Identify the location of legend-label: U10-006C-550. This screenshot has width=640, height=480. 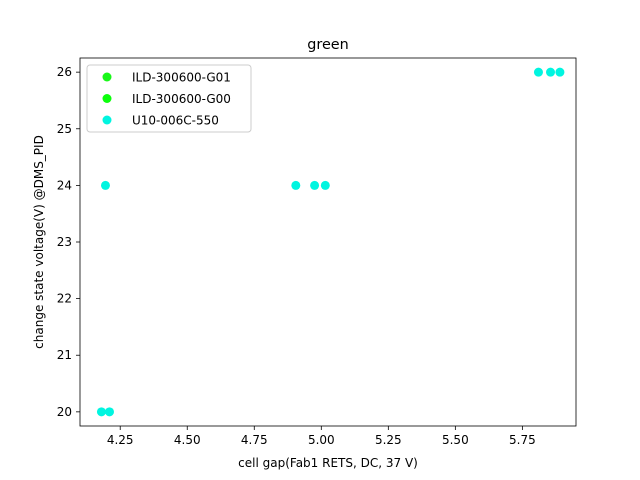
(175, 121).